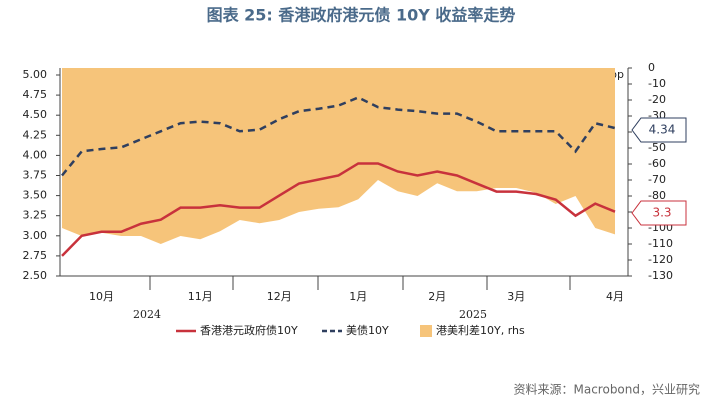 This screenshot has width=722, height=407. Describe the element at coordinates (516, 296) in the screenshot. I see `x-tick-label: 3月` at that location.